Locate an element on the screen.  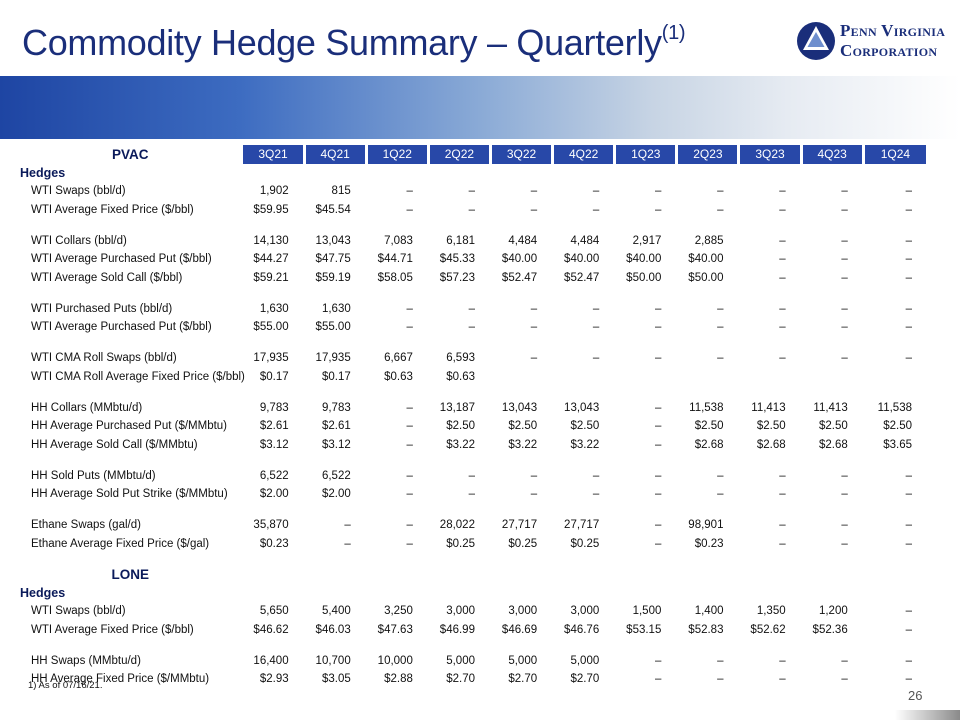
row-value: 9,783 is located at coordinates (336, 407).